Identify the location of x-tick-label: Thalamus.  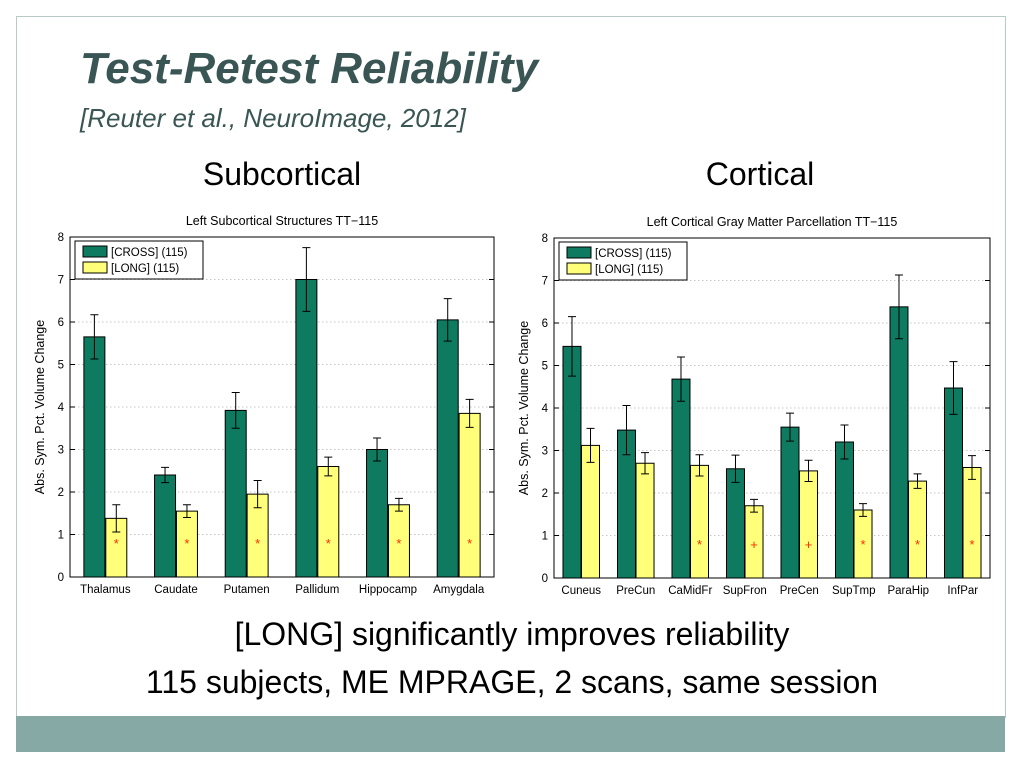
(105, 590).